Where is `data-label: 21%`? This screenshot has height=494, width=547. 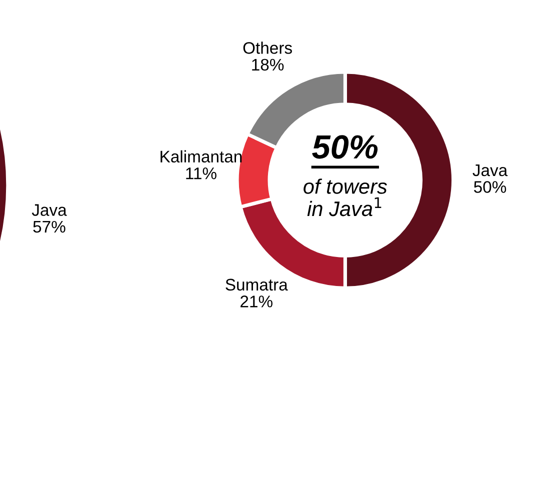 data-label: 21% is located at coordinates (256, 302).